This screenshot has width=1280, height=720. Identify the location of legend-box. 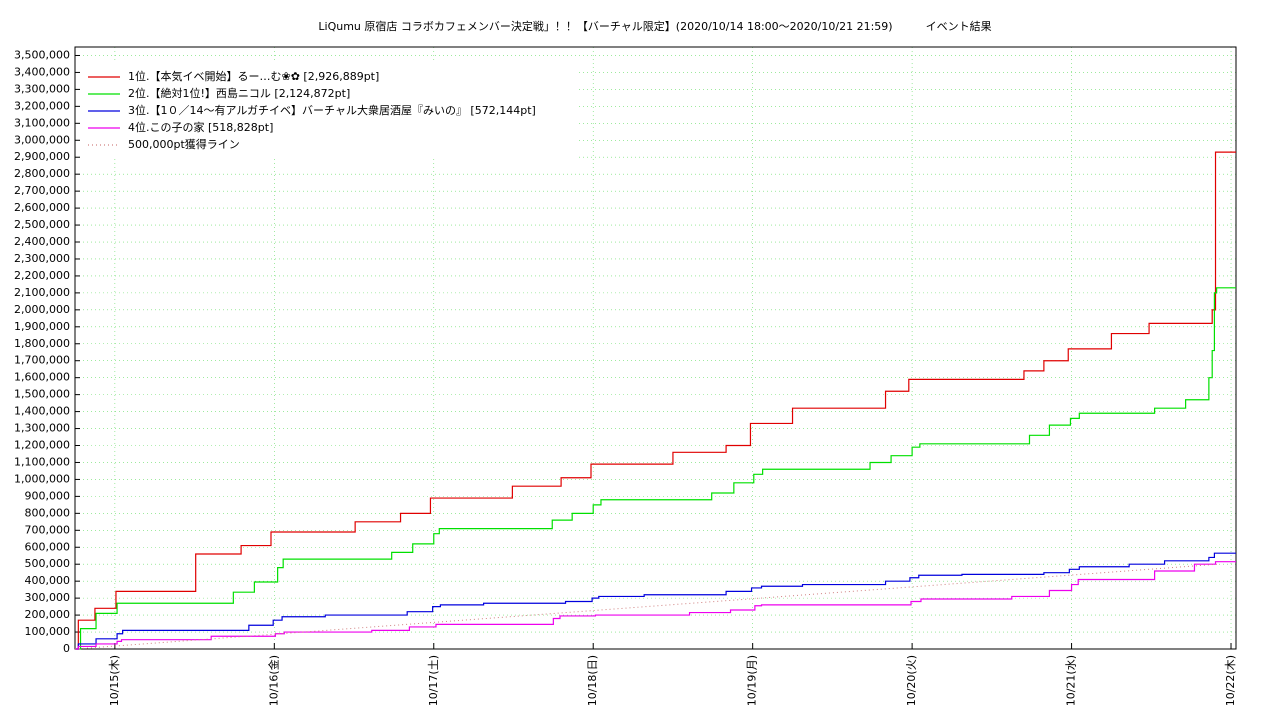
(329, 111).